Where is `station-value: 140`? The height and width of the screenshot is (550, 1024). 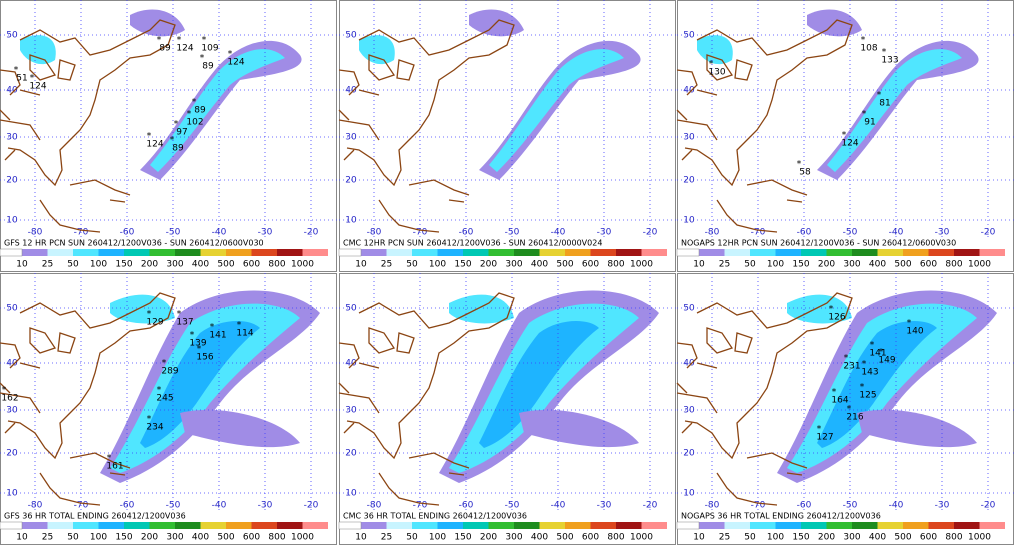
station-value: 140 is located at coordinates (914, 332).